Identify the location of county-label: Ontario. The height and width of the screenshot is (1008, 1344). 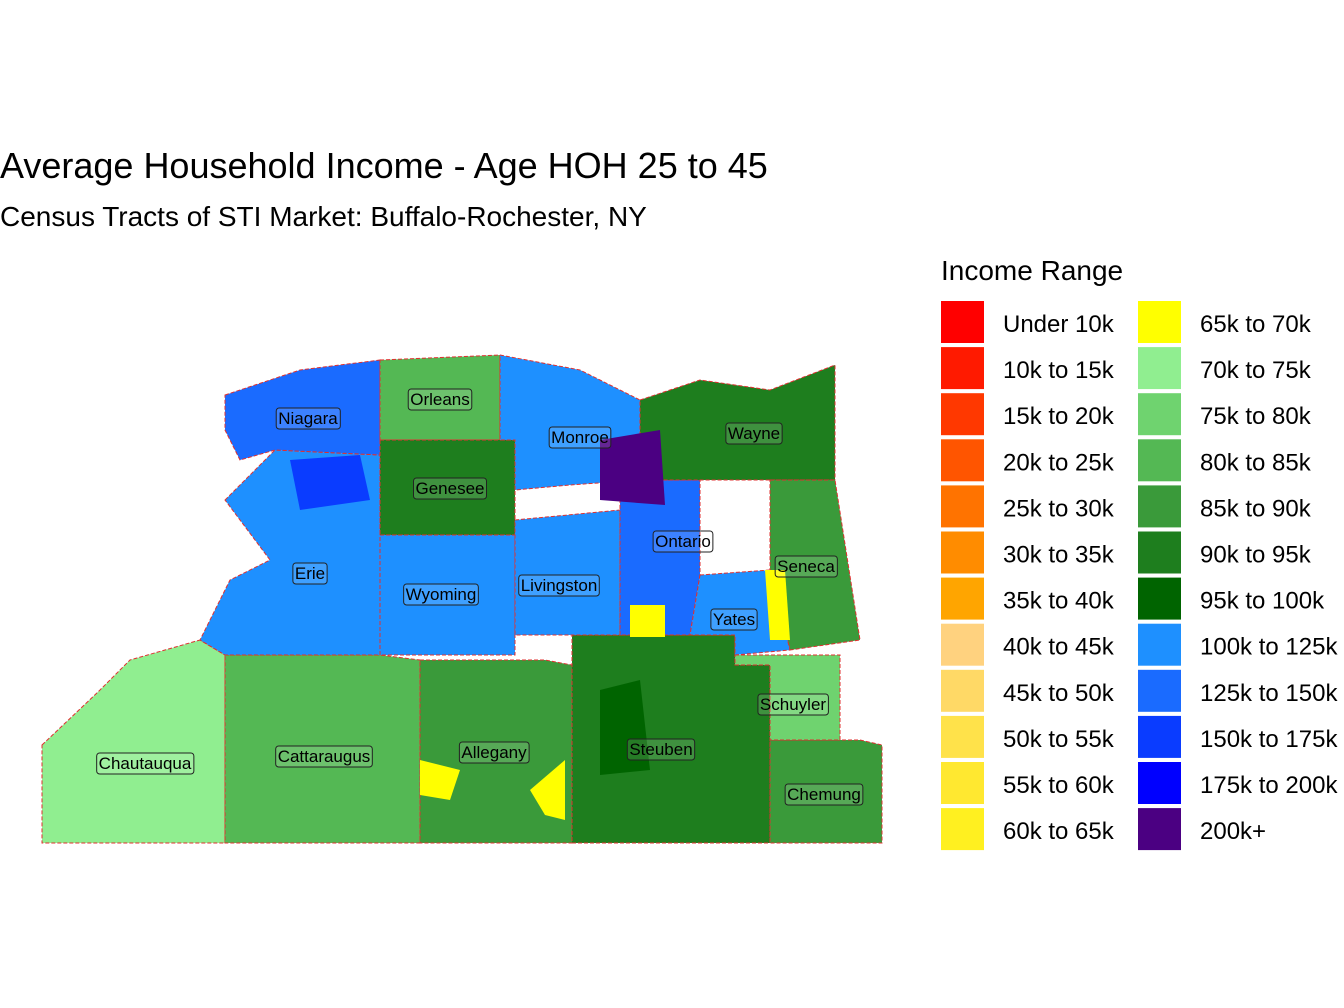
(683, 541).